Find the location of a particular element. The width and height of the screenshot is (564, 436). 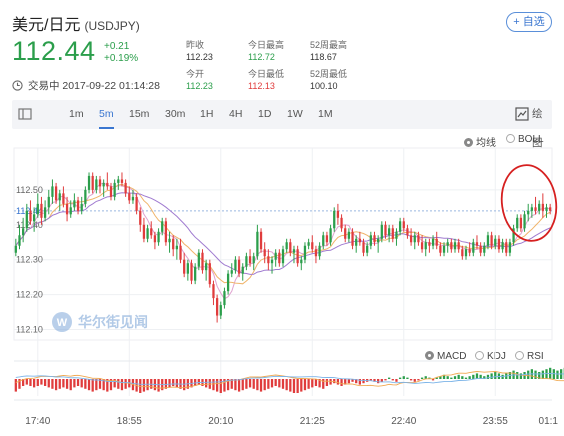

rsi-option: RSI is located at coordinates (529, 356).